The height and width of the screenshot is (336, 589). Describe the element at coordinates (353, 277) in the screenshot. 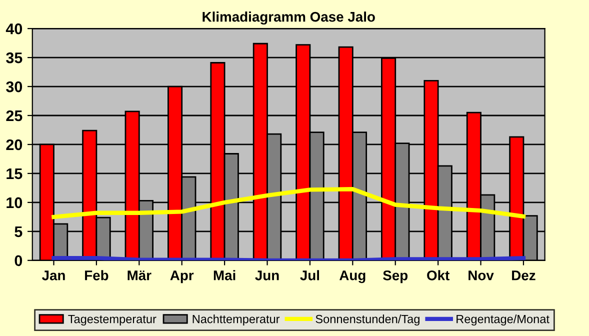

I see `x-tick-label: Aug` at that location.